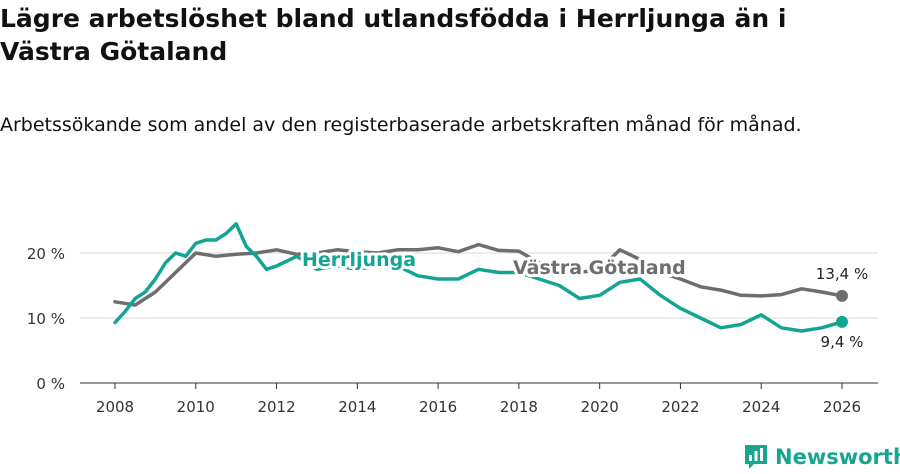 This screenshot has height=474, width=900. Describe the element at coordinates (478, 274) in the screenshot. I see `vastra-gotaland-line` at that location.